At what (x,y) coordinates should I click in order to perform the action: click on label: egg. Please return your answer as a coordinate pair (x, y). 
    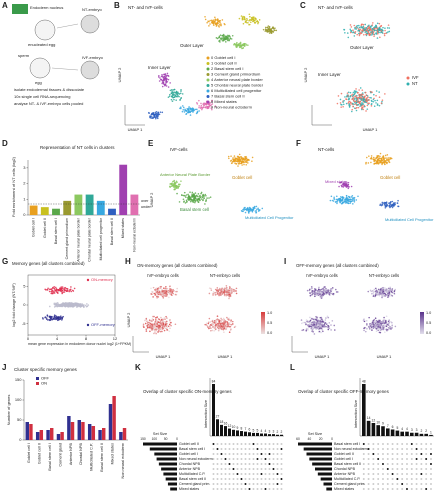
    Looking at the image, I should click on (38, 82).